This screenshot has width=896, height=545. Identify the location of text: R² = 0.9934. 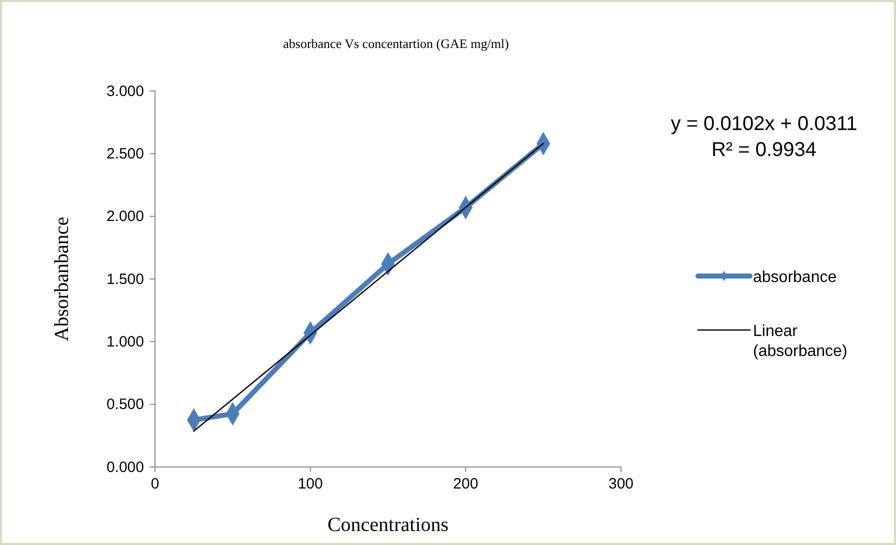
(764, 150).